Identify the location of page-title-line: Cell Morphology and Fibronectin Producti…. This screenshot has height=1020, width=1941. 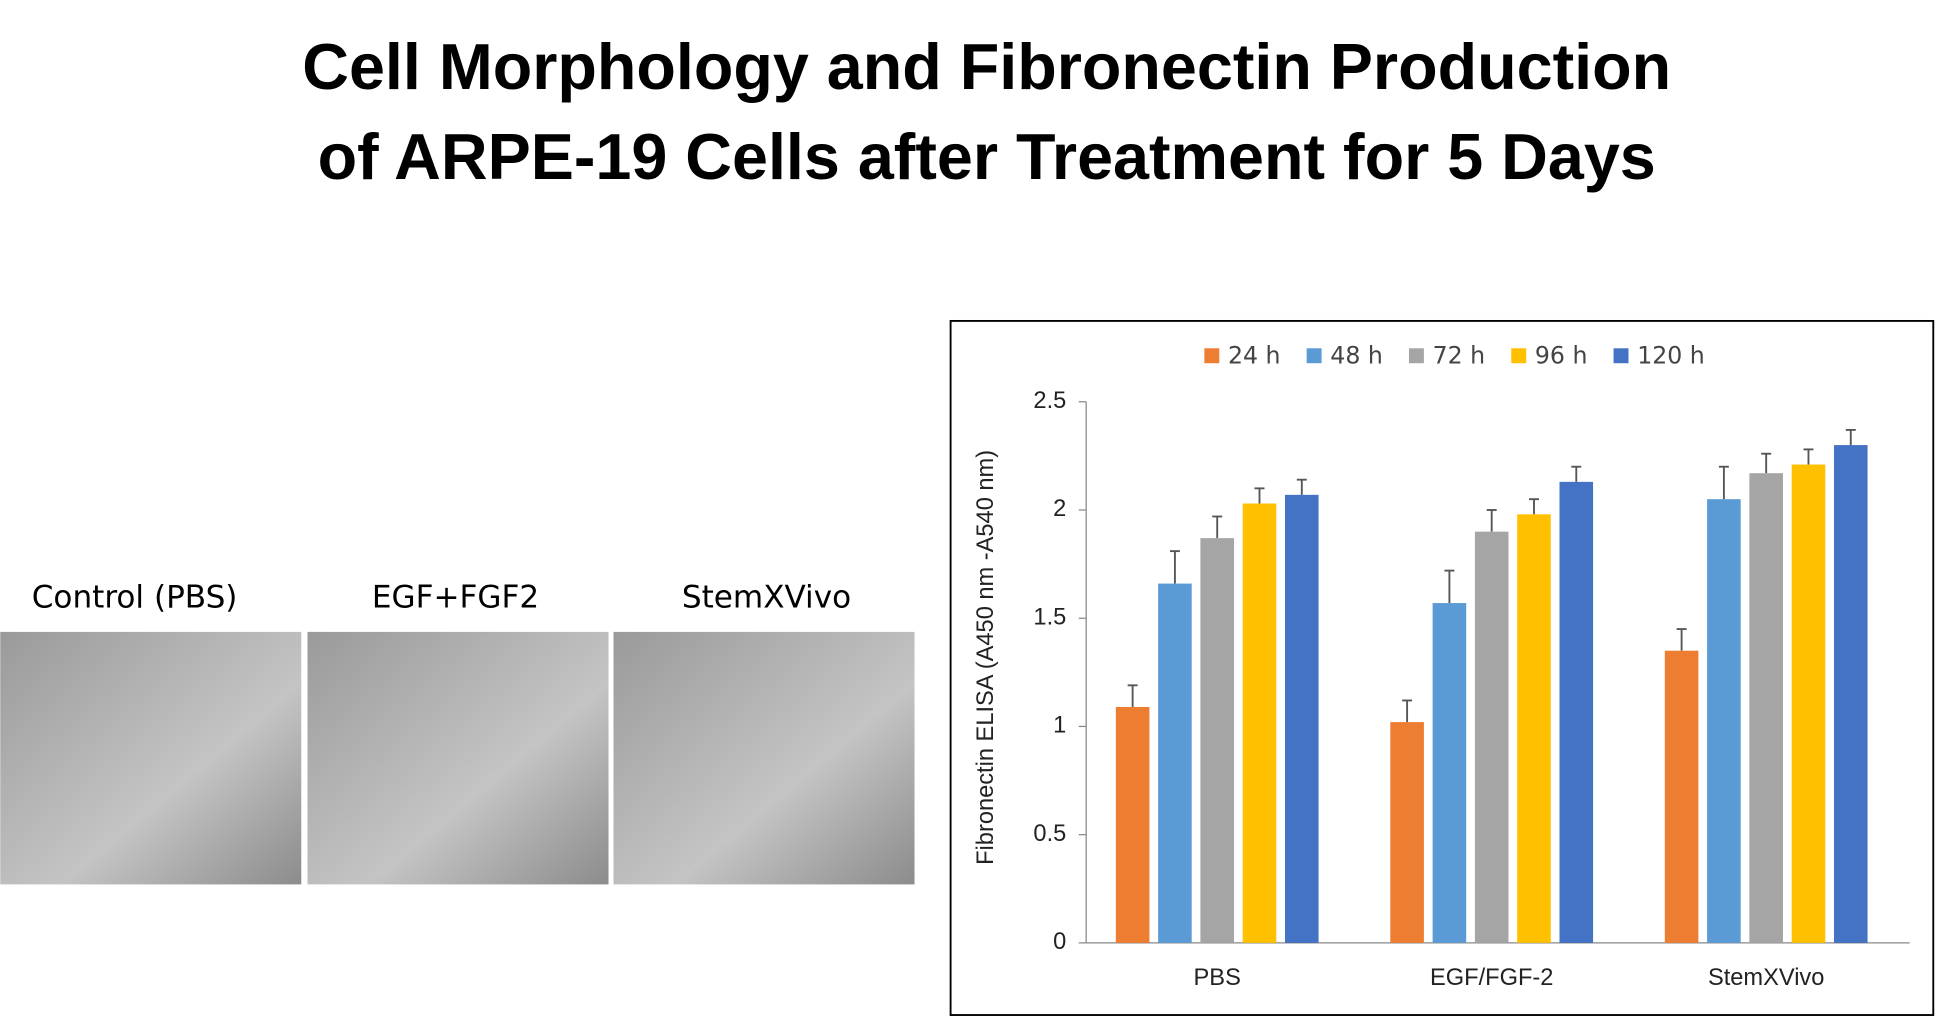
(986, 66).